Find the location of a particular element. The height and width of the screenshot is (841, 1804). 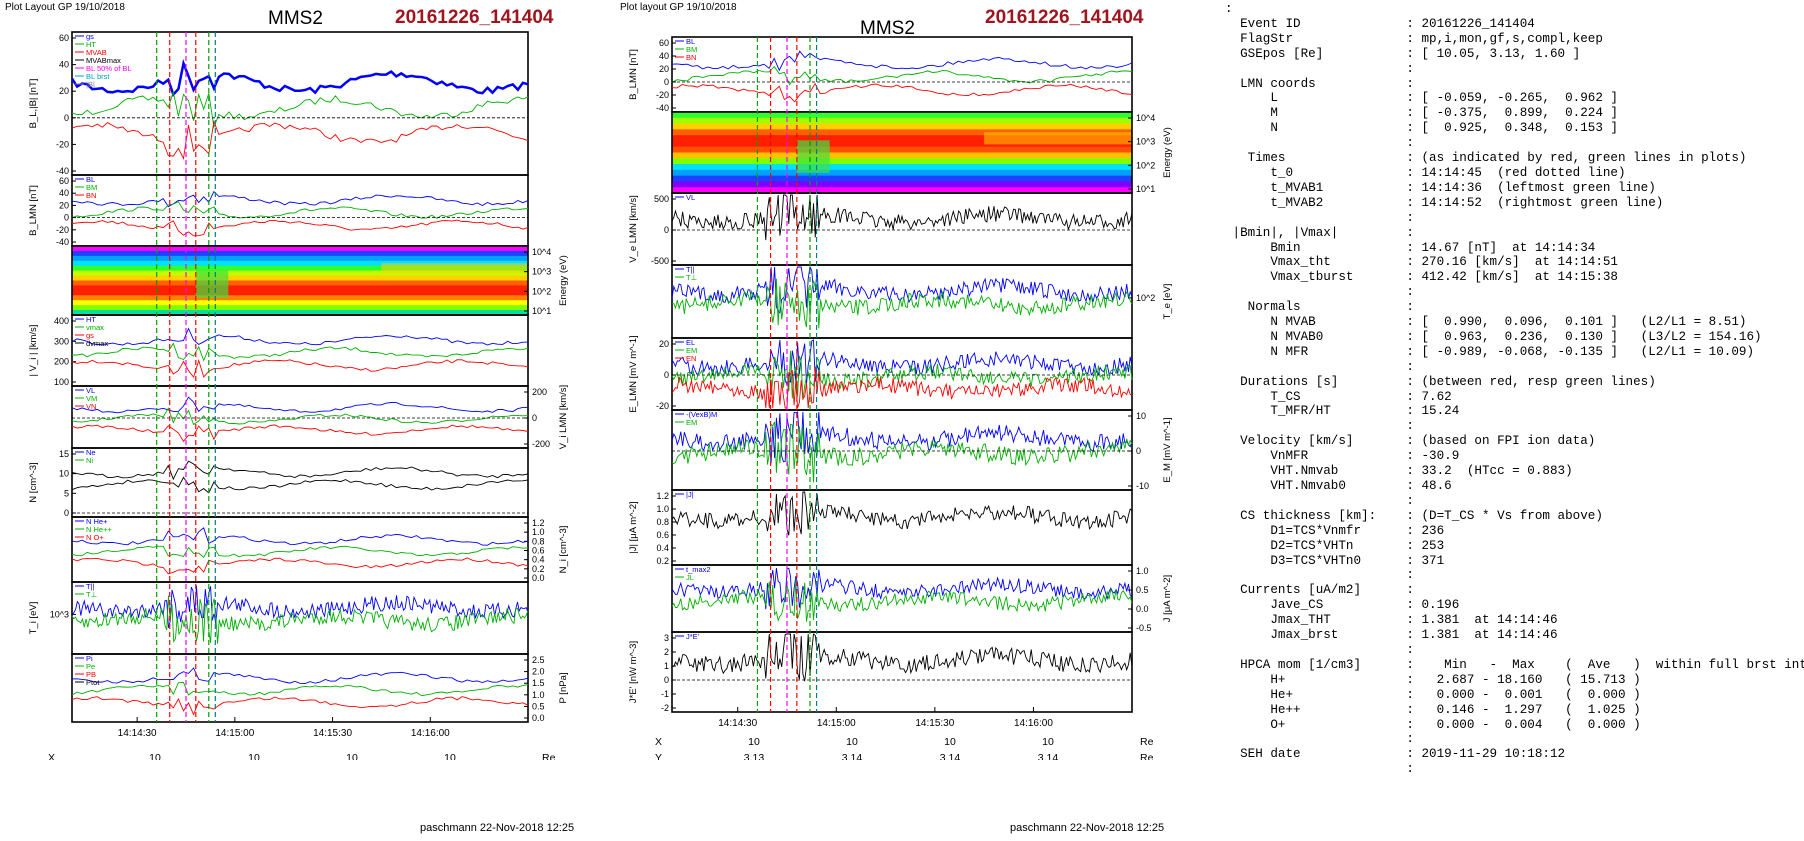

y-axis-label: J [μA m^-2] is located at coordinates (1167, 598).